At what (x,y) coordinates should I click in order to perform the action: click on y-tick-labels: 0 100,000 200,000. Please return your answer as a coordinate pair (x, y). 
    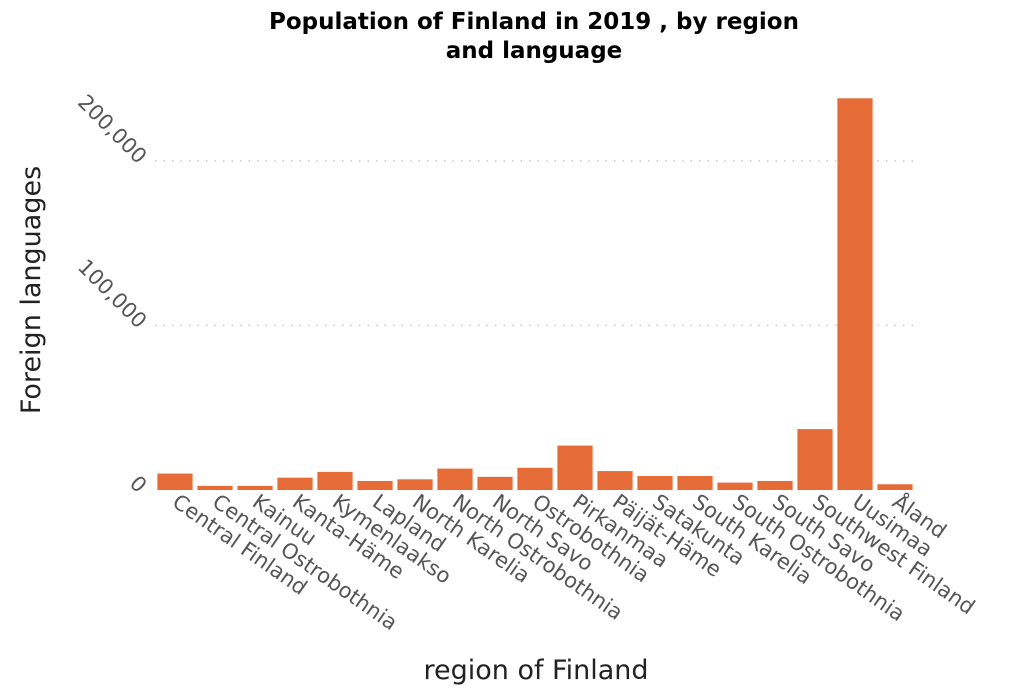
    Looking at the image, I should click on (112, 294).